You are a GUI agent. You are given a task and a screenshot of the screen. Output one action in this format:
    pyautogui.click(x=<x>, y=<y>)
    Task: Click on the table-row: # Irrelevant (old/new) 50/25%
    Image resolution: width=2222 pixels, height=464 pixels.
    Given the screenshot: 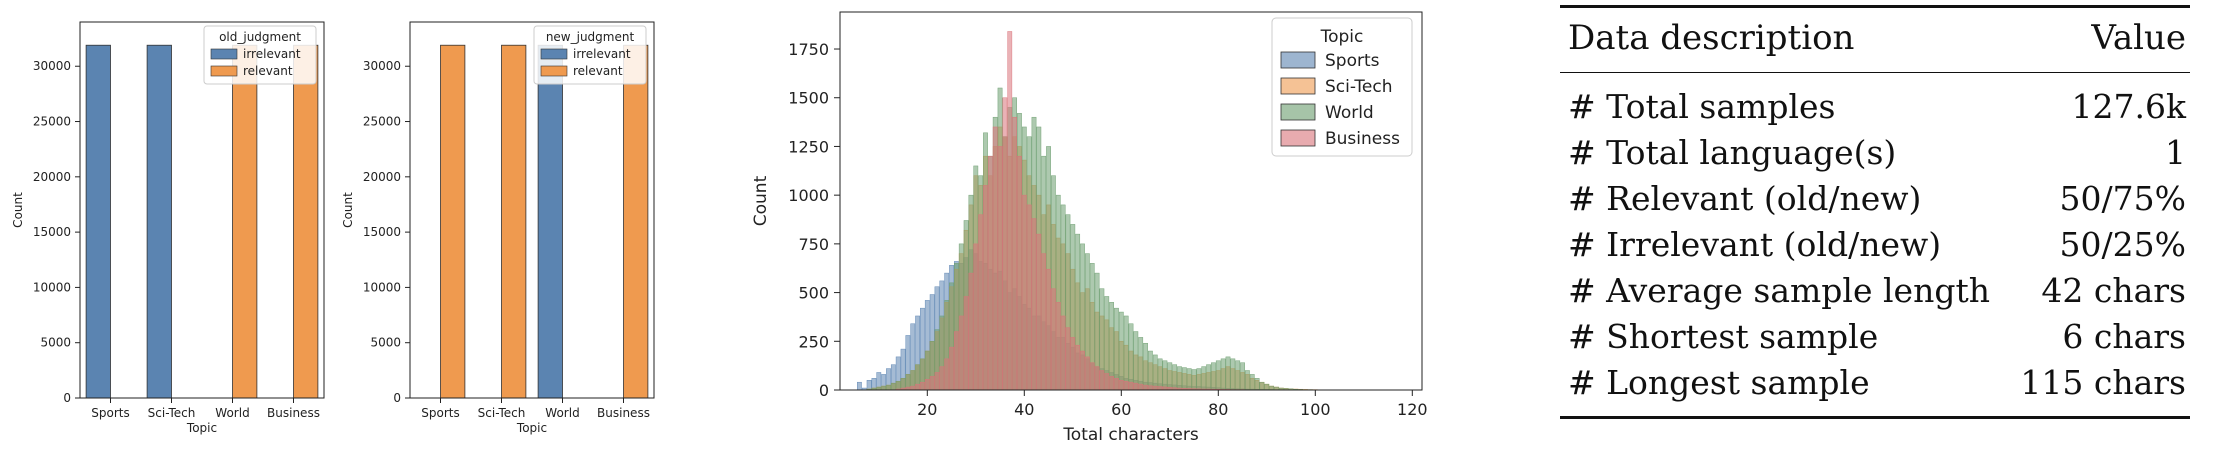 What is the action you would take?
    pyautogui.click(x=1877, y=245)
    